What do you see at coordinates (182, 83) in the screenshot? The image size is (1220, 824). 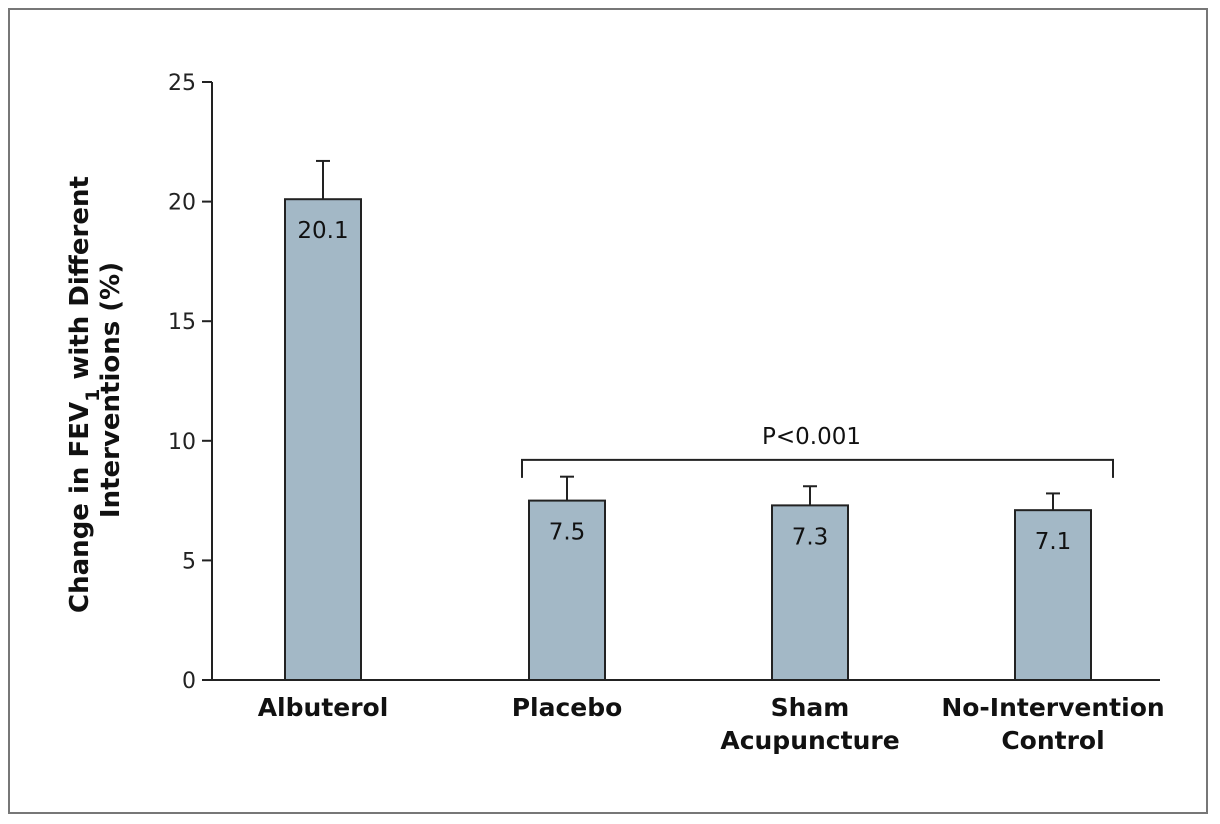 I see `y-tick-label: 25` at bounding box center [182, 83].